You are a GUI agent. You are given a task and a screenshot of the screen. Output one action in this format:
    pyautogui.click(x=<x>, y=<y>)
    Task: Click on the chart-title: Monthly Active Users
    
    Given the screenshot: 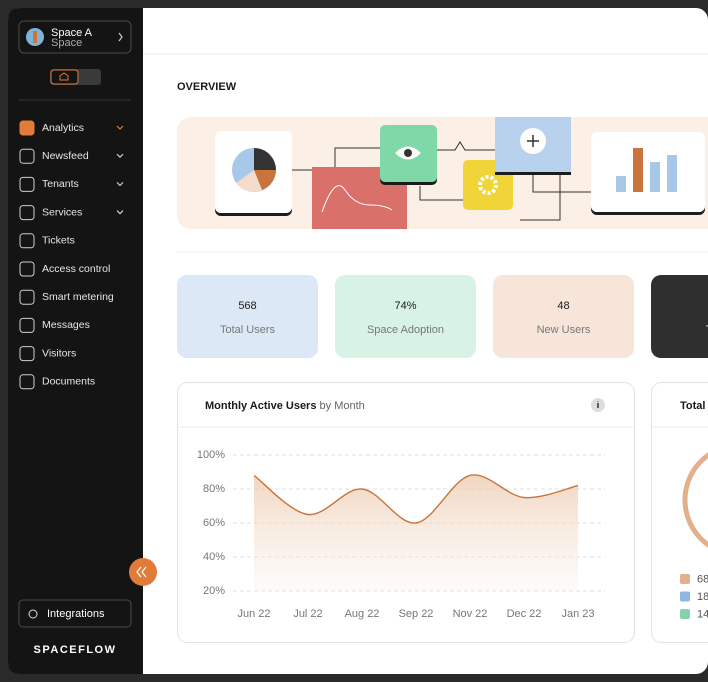 What is the action you would take?
    pyautogui.click(x=260, y=406)
    